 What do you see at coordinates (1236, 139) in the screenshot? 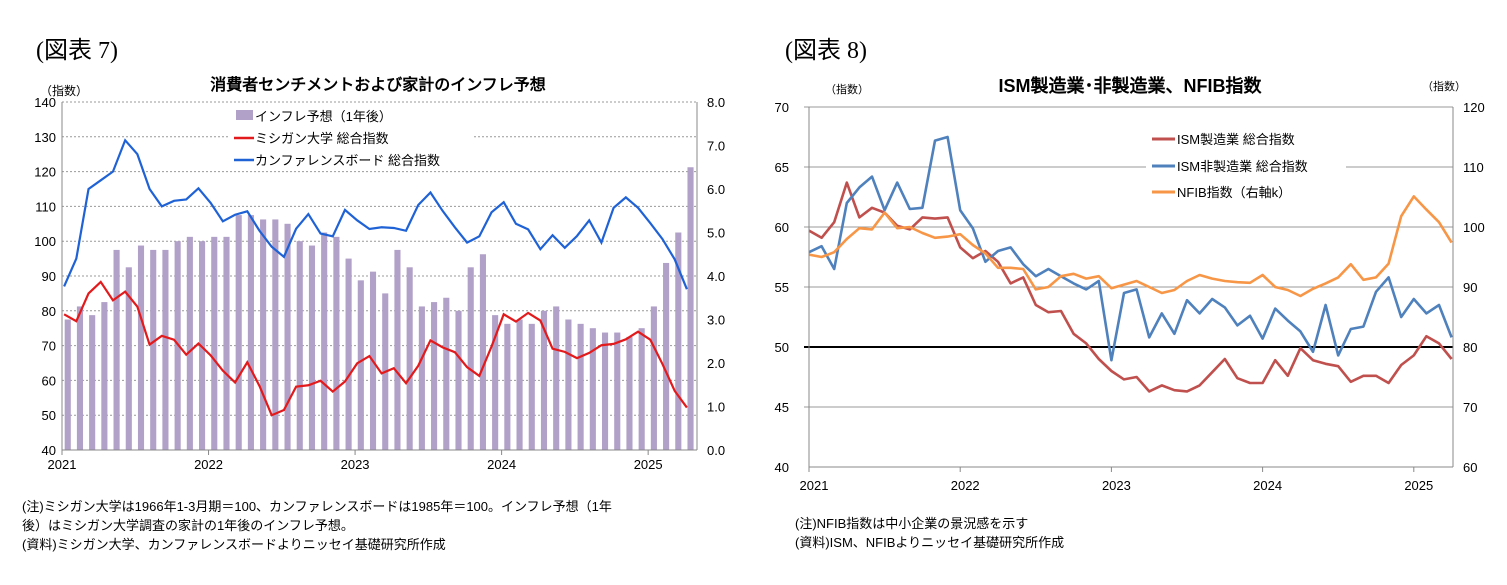
I see `legend-label: ISM製造業 総合指数` at bounding box center [1236, 139].